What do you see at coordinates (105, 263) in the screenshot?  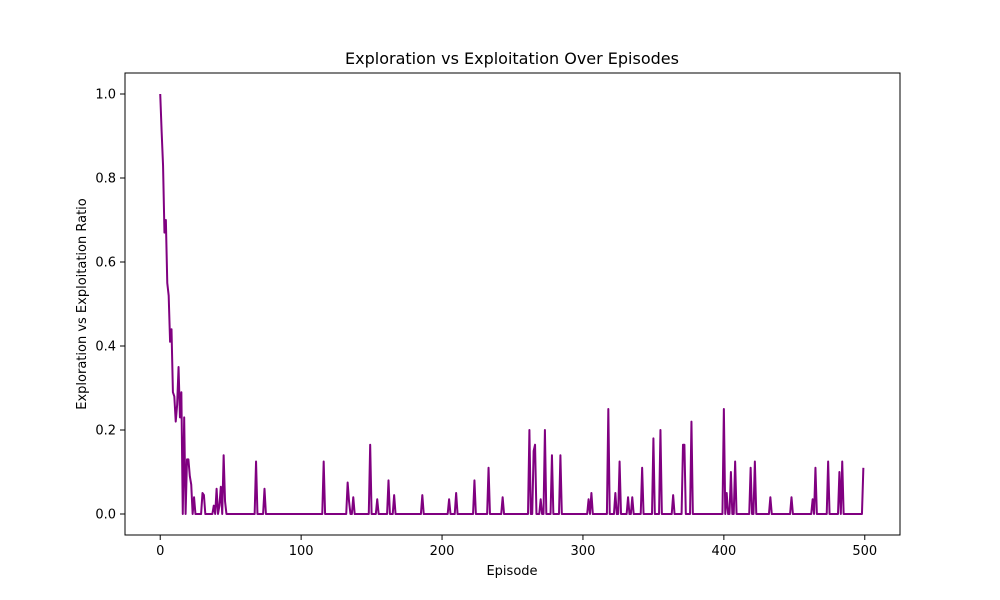 I see `y-tick-label: 0.6` at bounding box center [105, 263].